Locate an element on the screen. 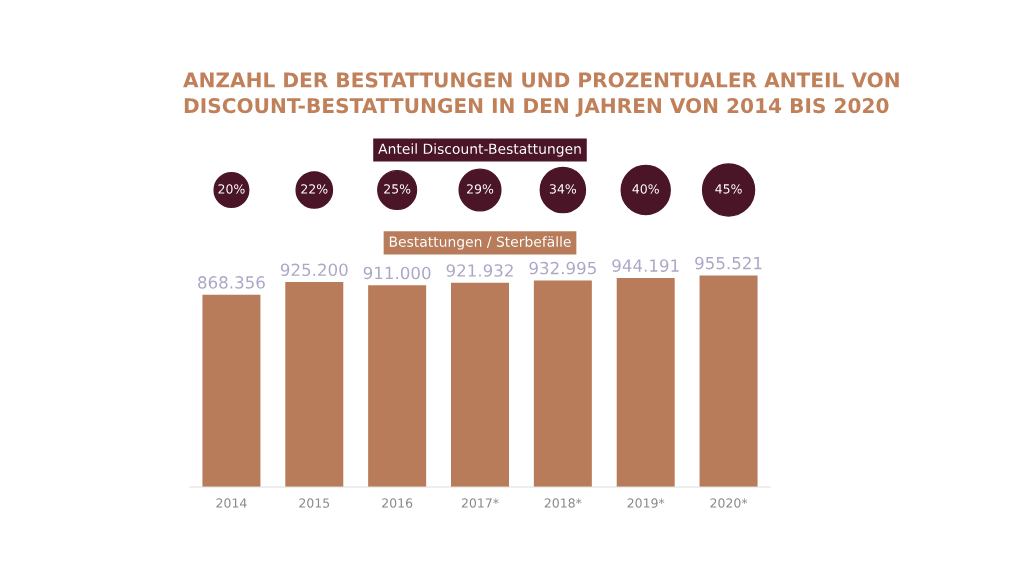  data-label: 921.932 is located at coordinates (479, 270).